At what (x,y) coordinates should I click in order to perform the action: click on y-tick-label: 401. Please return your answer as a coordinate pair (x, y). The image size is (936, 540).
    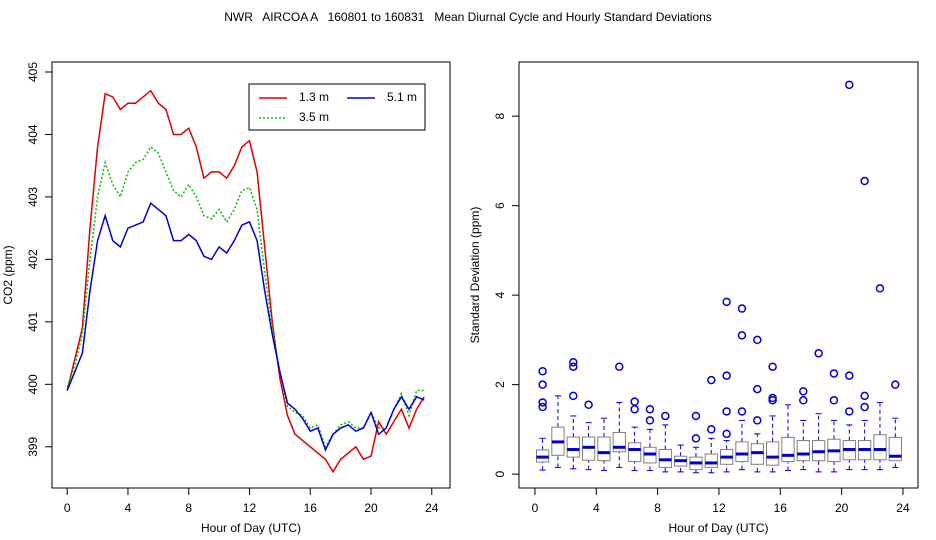
    Looking at the image, I should click on (33, 322).